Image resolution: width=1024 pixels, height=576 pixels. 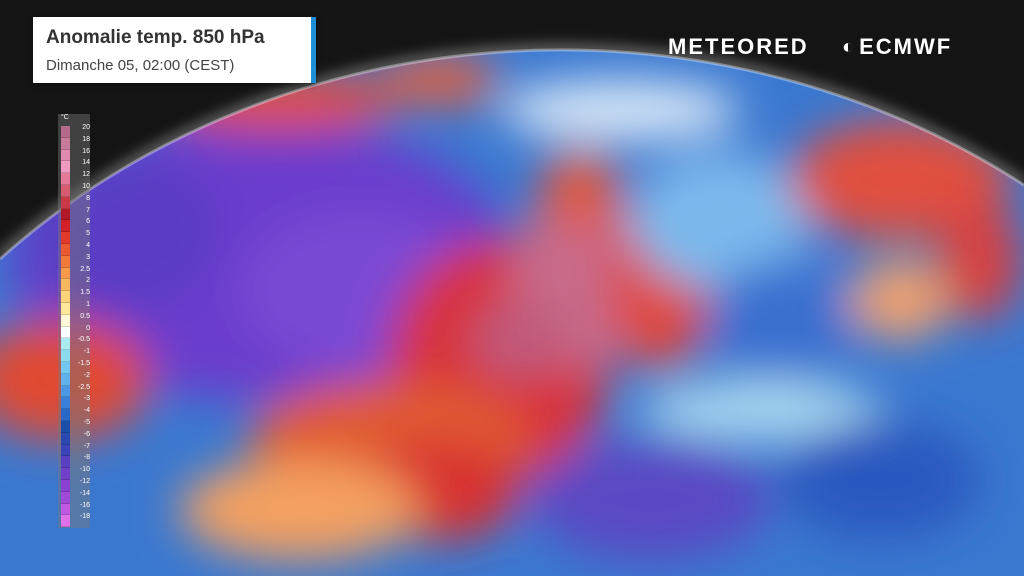 What do you see at coordinates (86, 186) in the screenshot?
I see `legend-label: 10` at bounding box center [86, 186].